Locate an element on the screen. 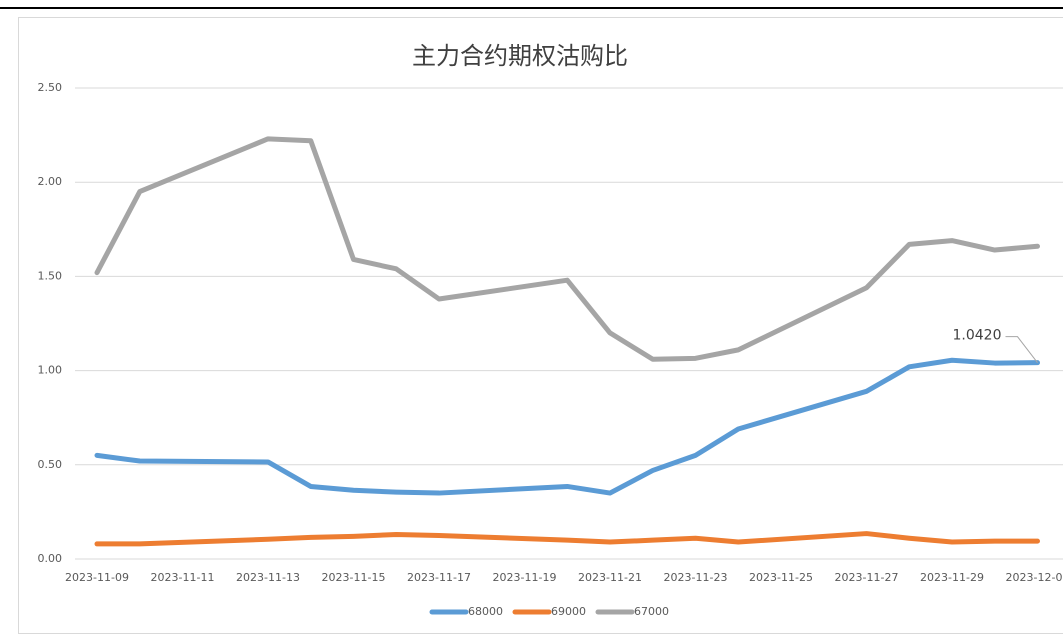 The height and width of the screenshot is (637, 1063). x-tick-label: 2023-11-23 is located at coordinates (696, 577).